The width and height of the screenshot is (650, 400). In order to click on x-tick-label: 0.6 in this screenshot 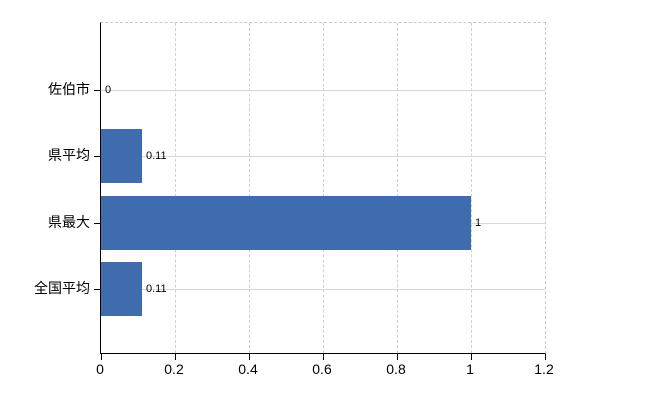, I will do `click(322, 369)`.